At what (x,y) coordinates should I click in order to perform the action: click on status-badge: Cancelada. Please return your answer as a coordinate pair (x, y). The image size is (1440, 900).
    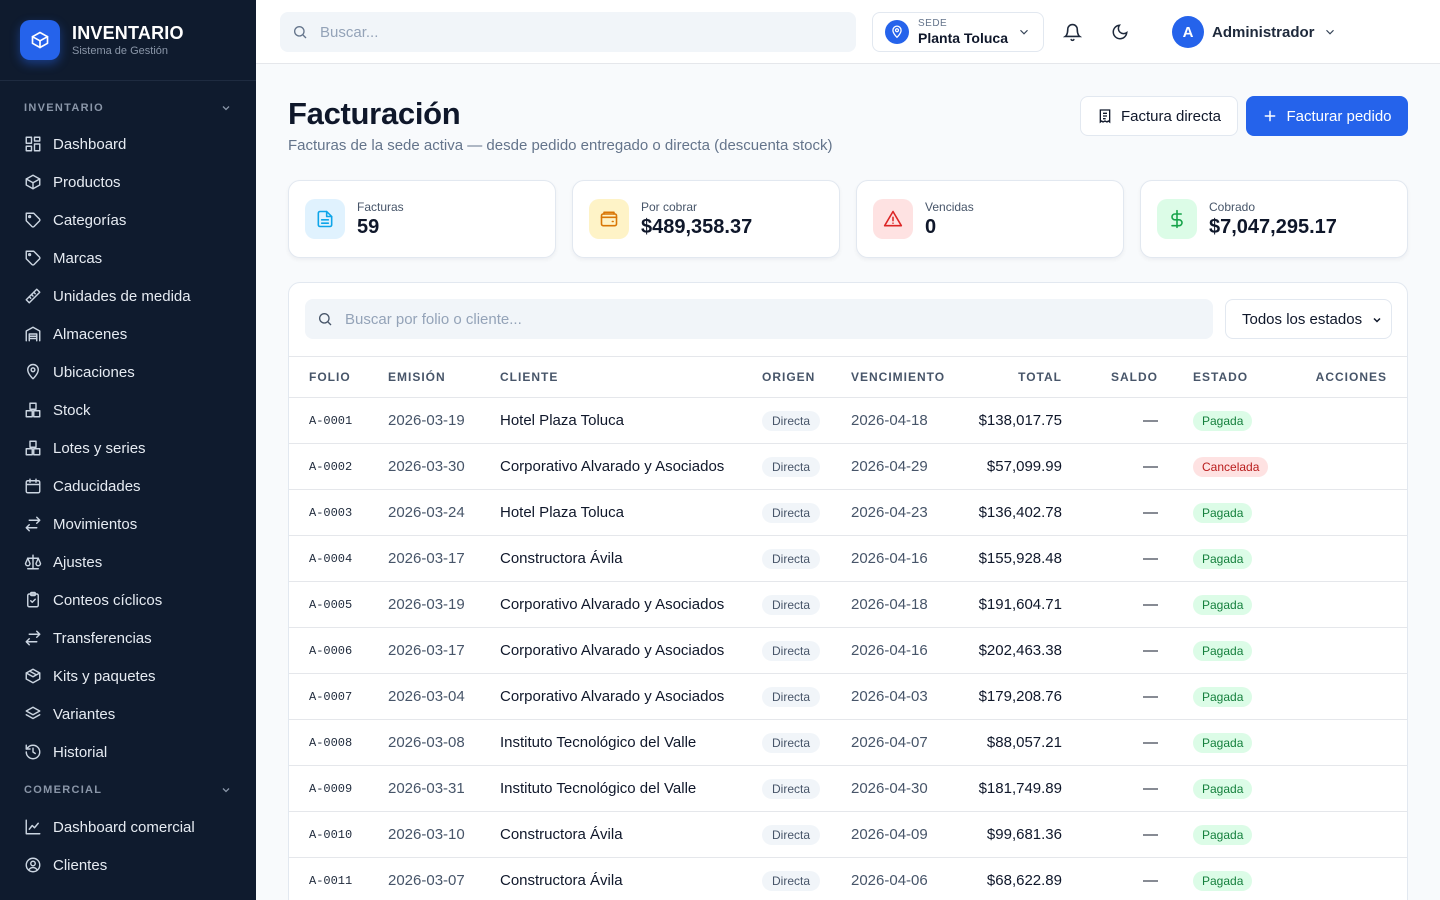
    Looking at the image, I should click on (1231, 466).